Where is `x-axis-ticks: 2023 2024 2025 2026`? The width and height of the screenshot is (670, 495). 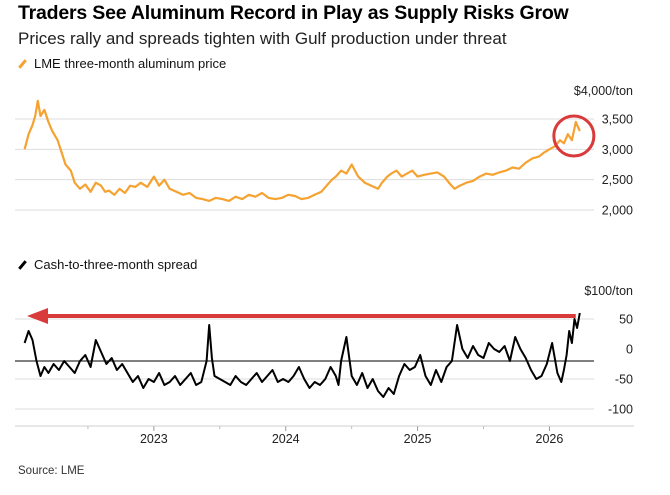 x-axis-ticks: 2023 2024 2025 2026 is located at coordinates (325, 436).